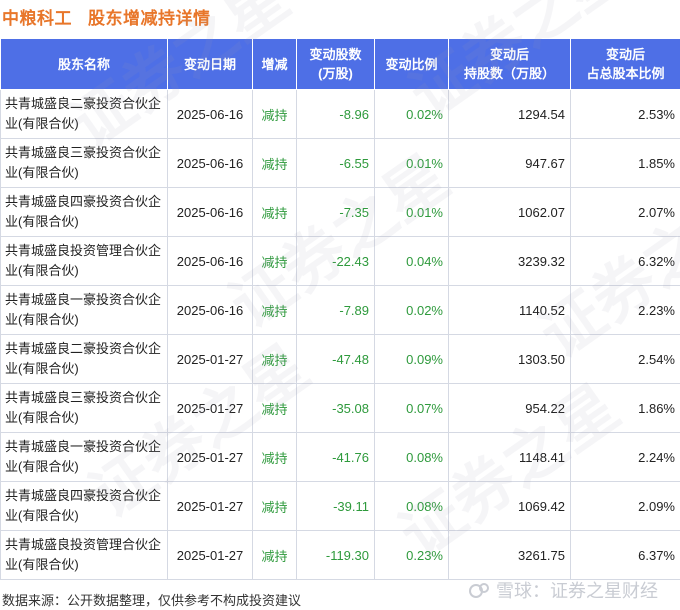 Image resolution: width=680 pixels, height=610 pixels. I want to click on title-bar: 中粮科工 股东增减持详情, so click(106, 16).